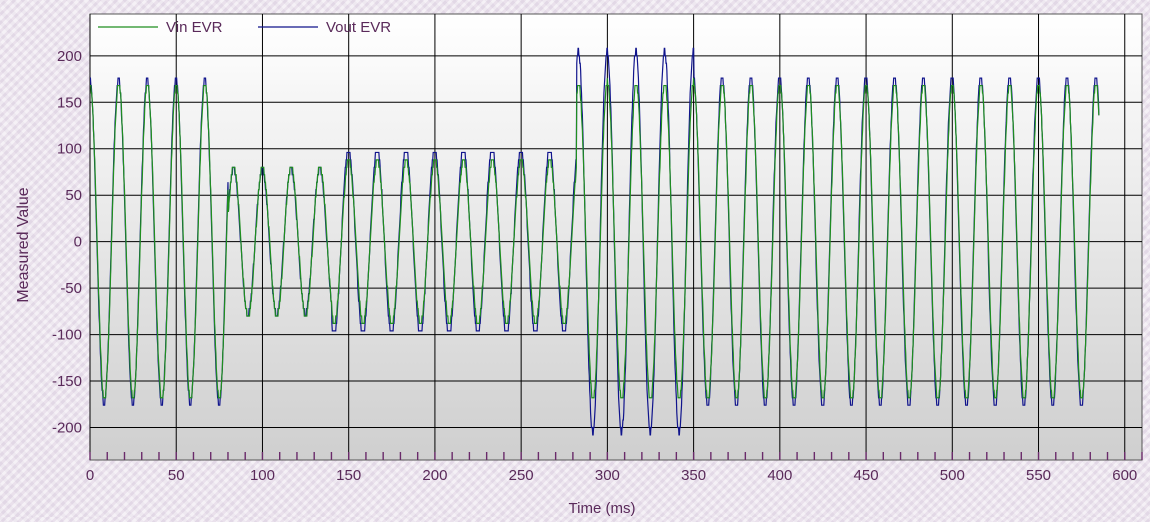 This screenshot has height=522, width=1150. What do you see at coordinates (607, 475) in the screenshot?
I see `x-tick-label: 300` at bounding box center [607, 475].